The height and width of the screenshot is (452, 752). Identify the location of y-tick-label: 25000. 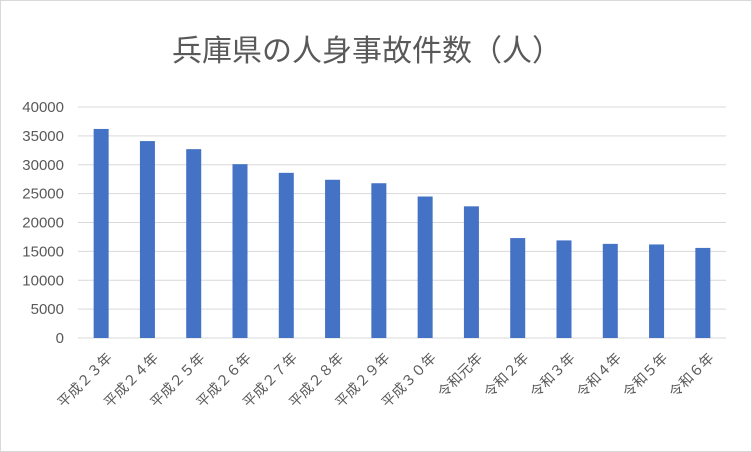
(43, 194).